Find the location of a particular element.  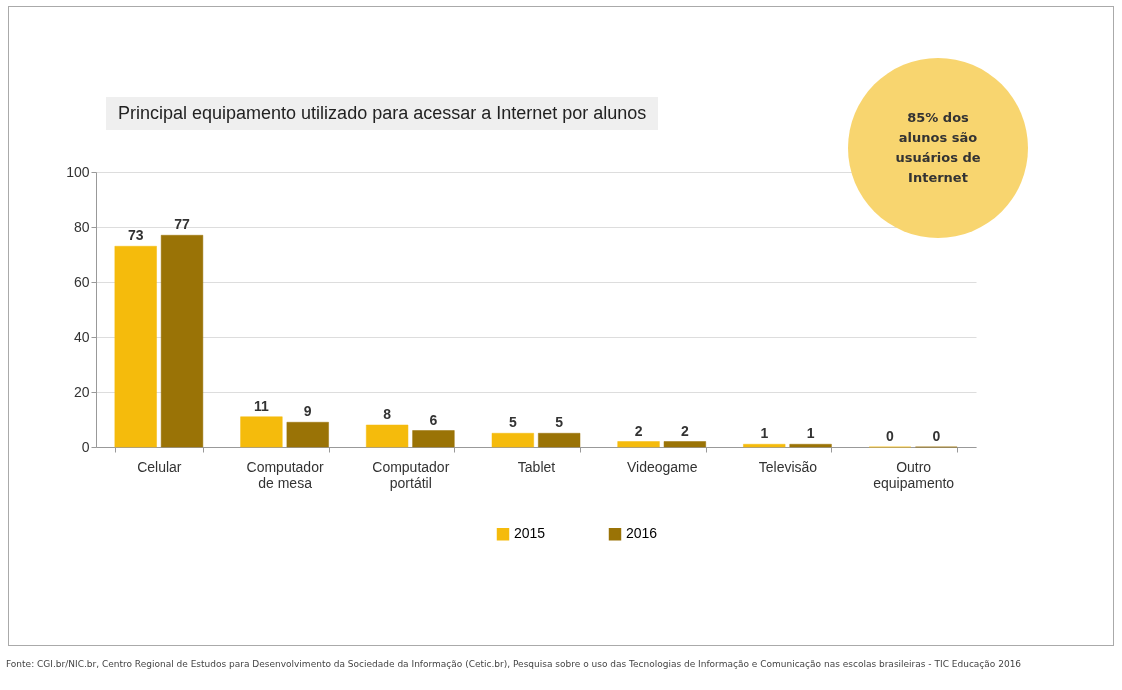

x-tick-label: Outro equipamento is located at coordinates (914, 474).